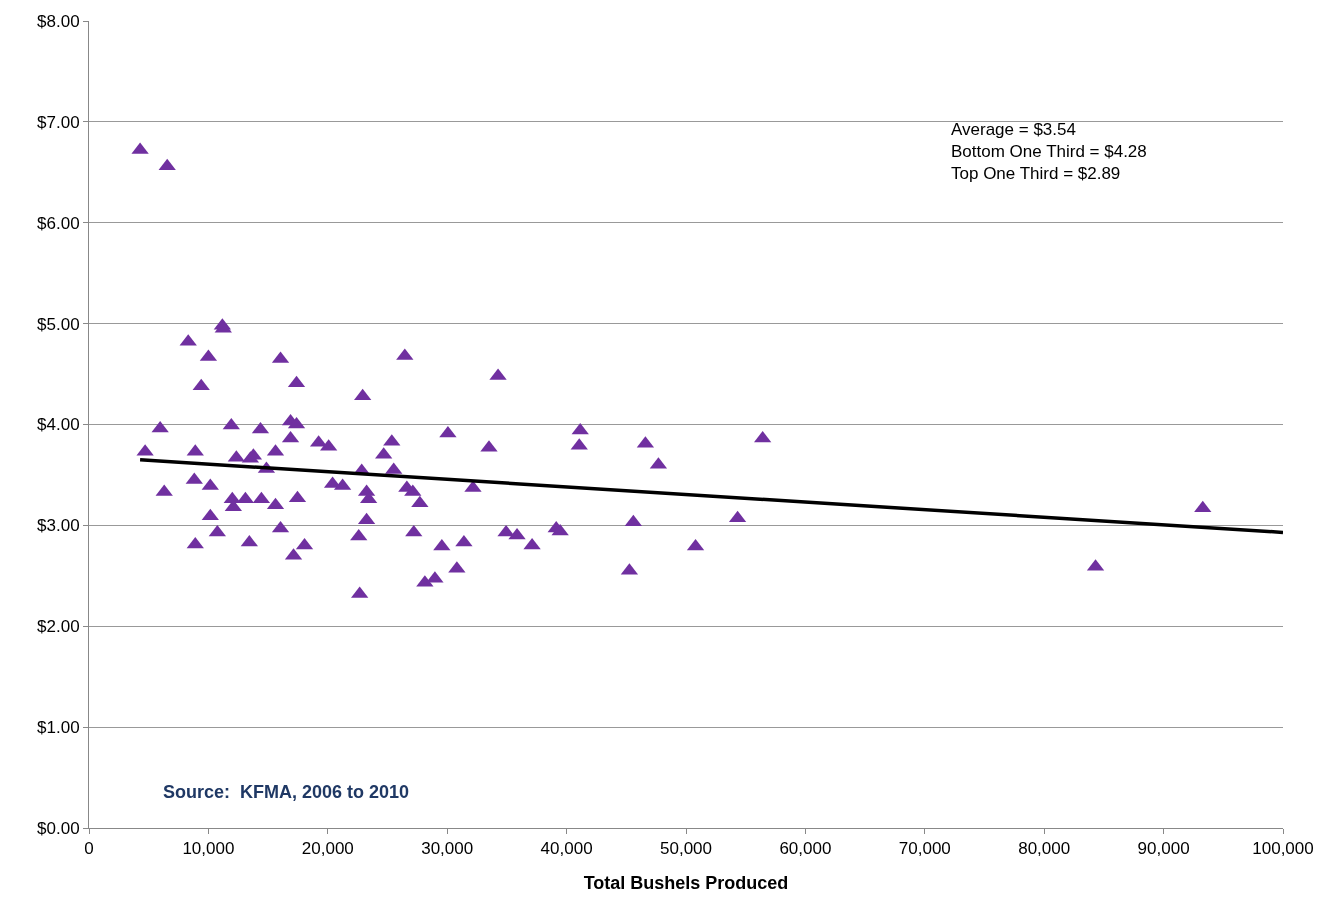  I want to click on y-tick-label: $4.00, so click(58, 425).